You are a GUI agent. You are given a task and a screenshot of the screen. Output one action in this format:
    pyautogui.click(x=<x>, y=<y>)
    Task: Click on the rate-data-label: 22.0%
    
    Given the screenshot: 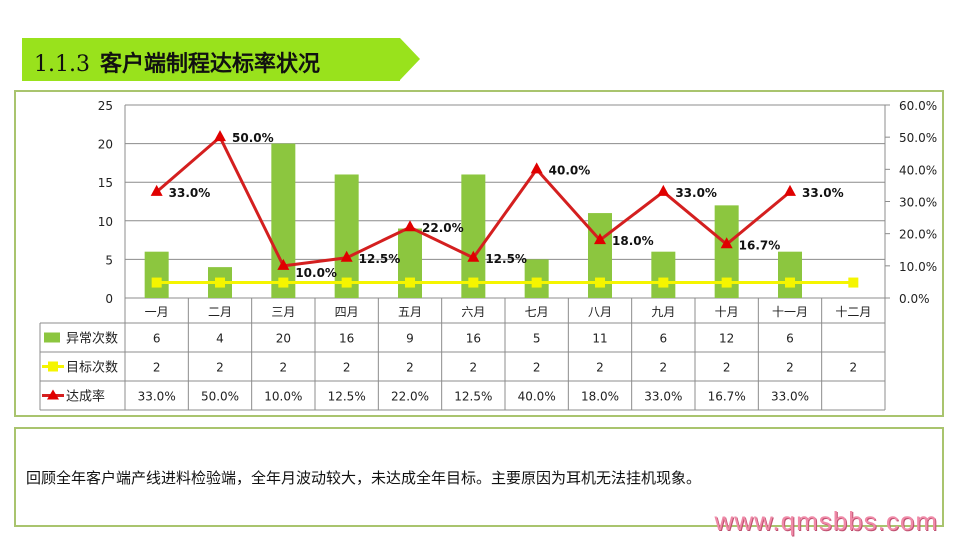 What is the action you would take?
    pyautogui.click(x=443, y=228)
    